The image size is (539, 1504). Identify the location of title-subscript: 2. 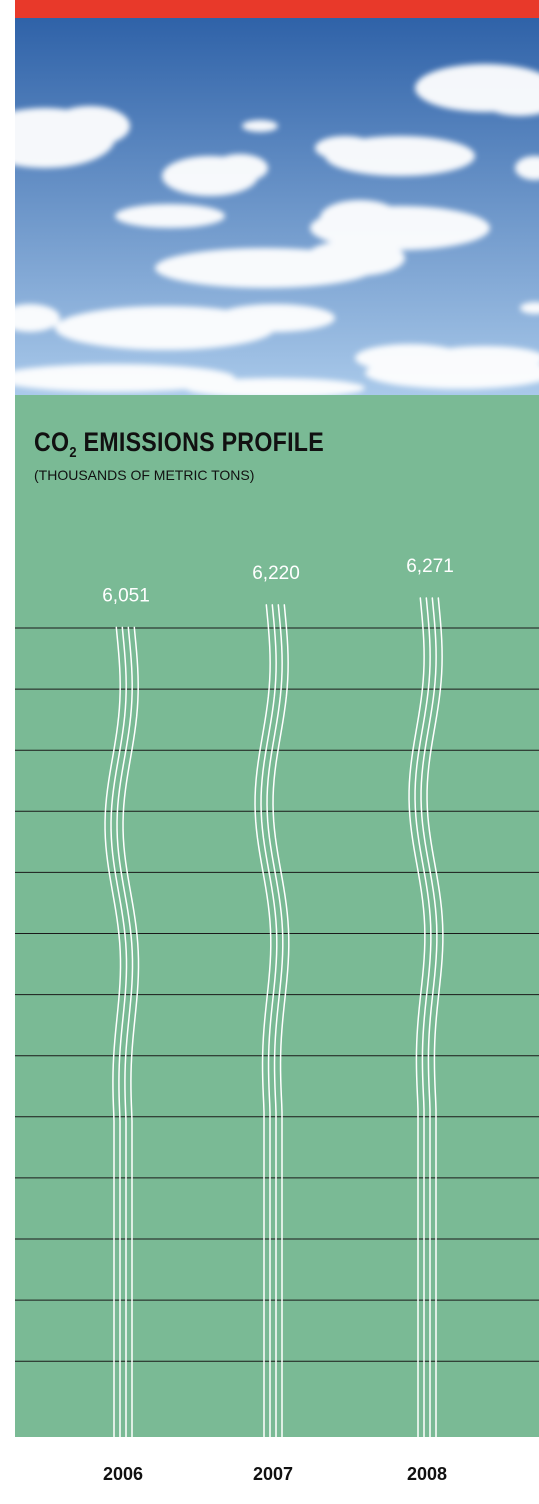
(73, 452).